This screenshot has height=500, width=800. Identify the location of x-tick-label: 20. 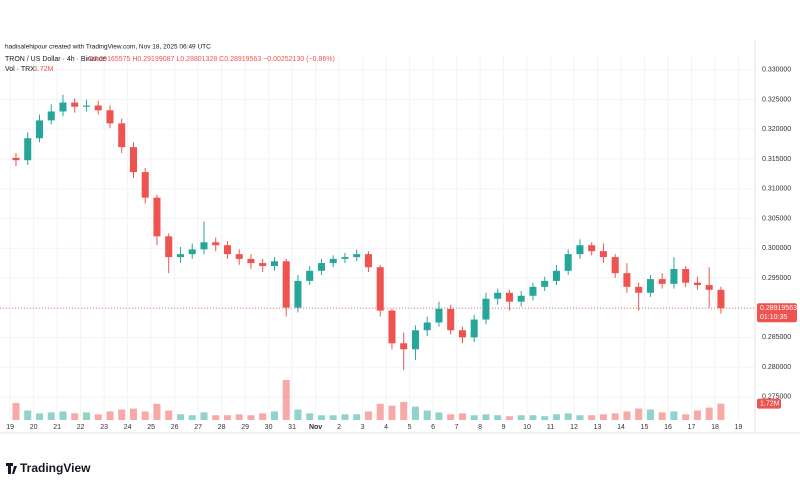
(34, 427).